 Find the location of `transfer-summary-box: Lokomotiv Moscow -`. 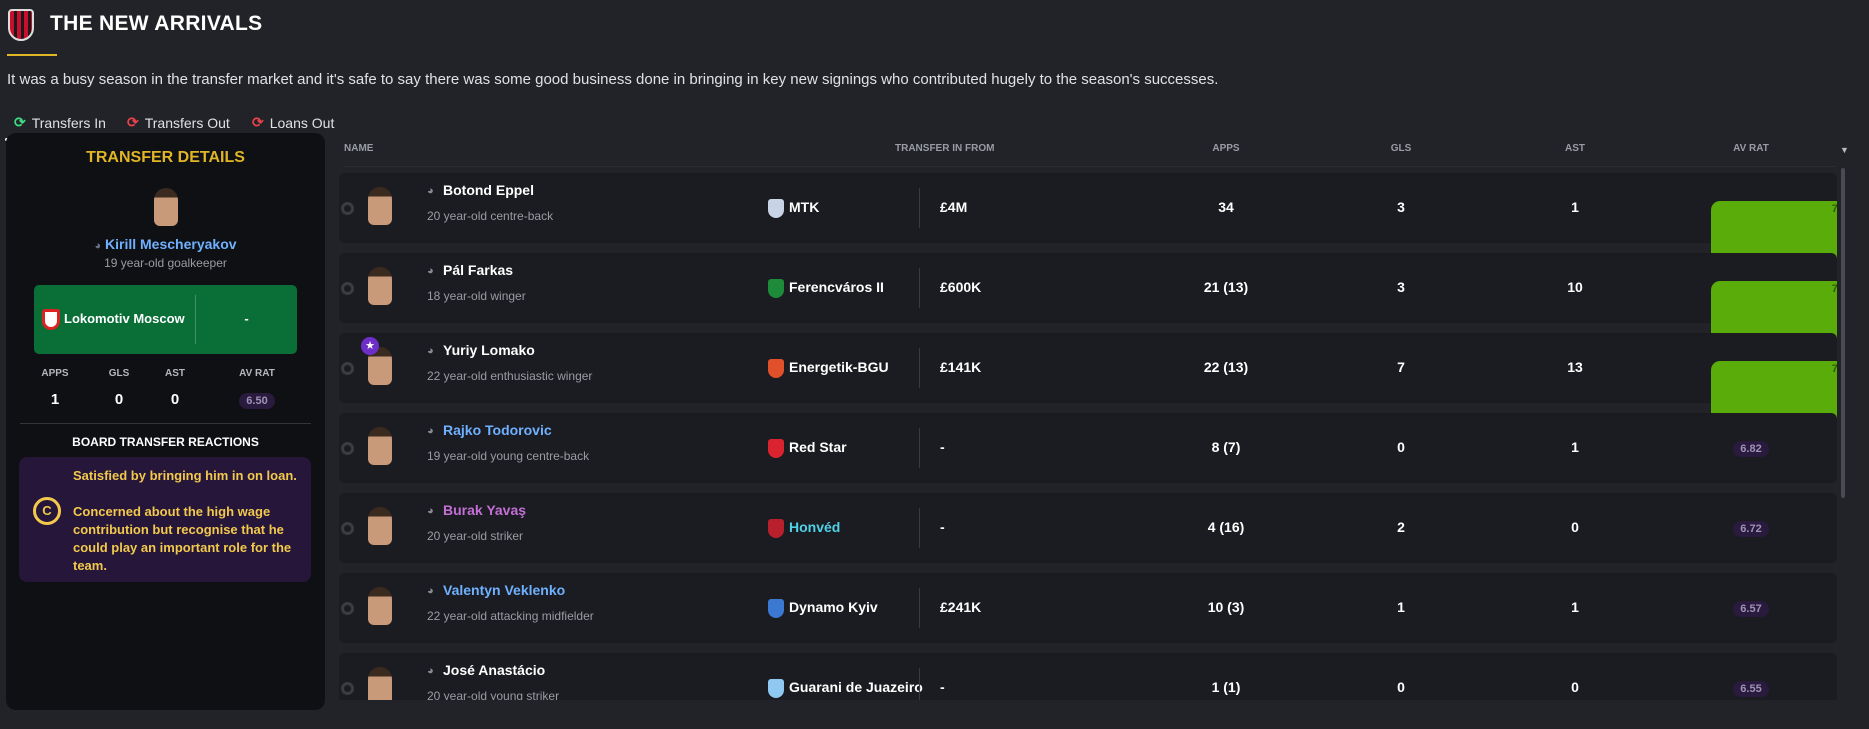

transfer-summary-box: Lokomotiv Moscow - is located at coordinates (165, 319).